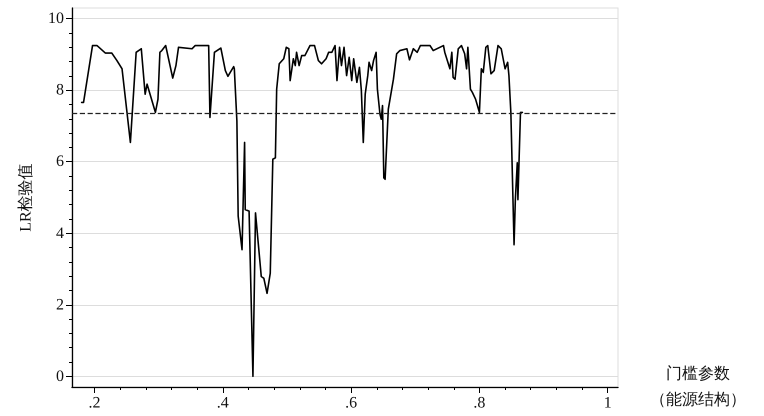  I want to click on y-tick-label: 6, so click(60, 161).